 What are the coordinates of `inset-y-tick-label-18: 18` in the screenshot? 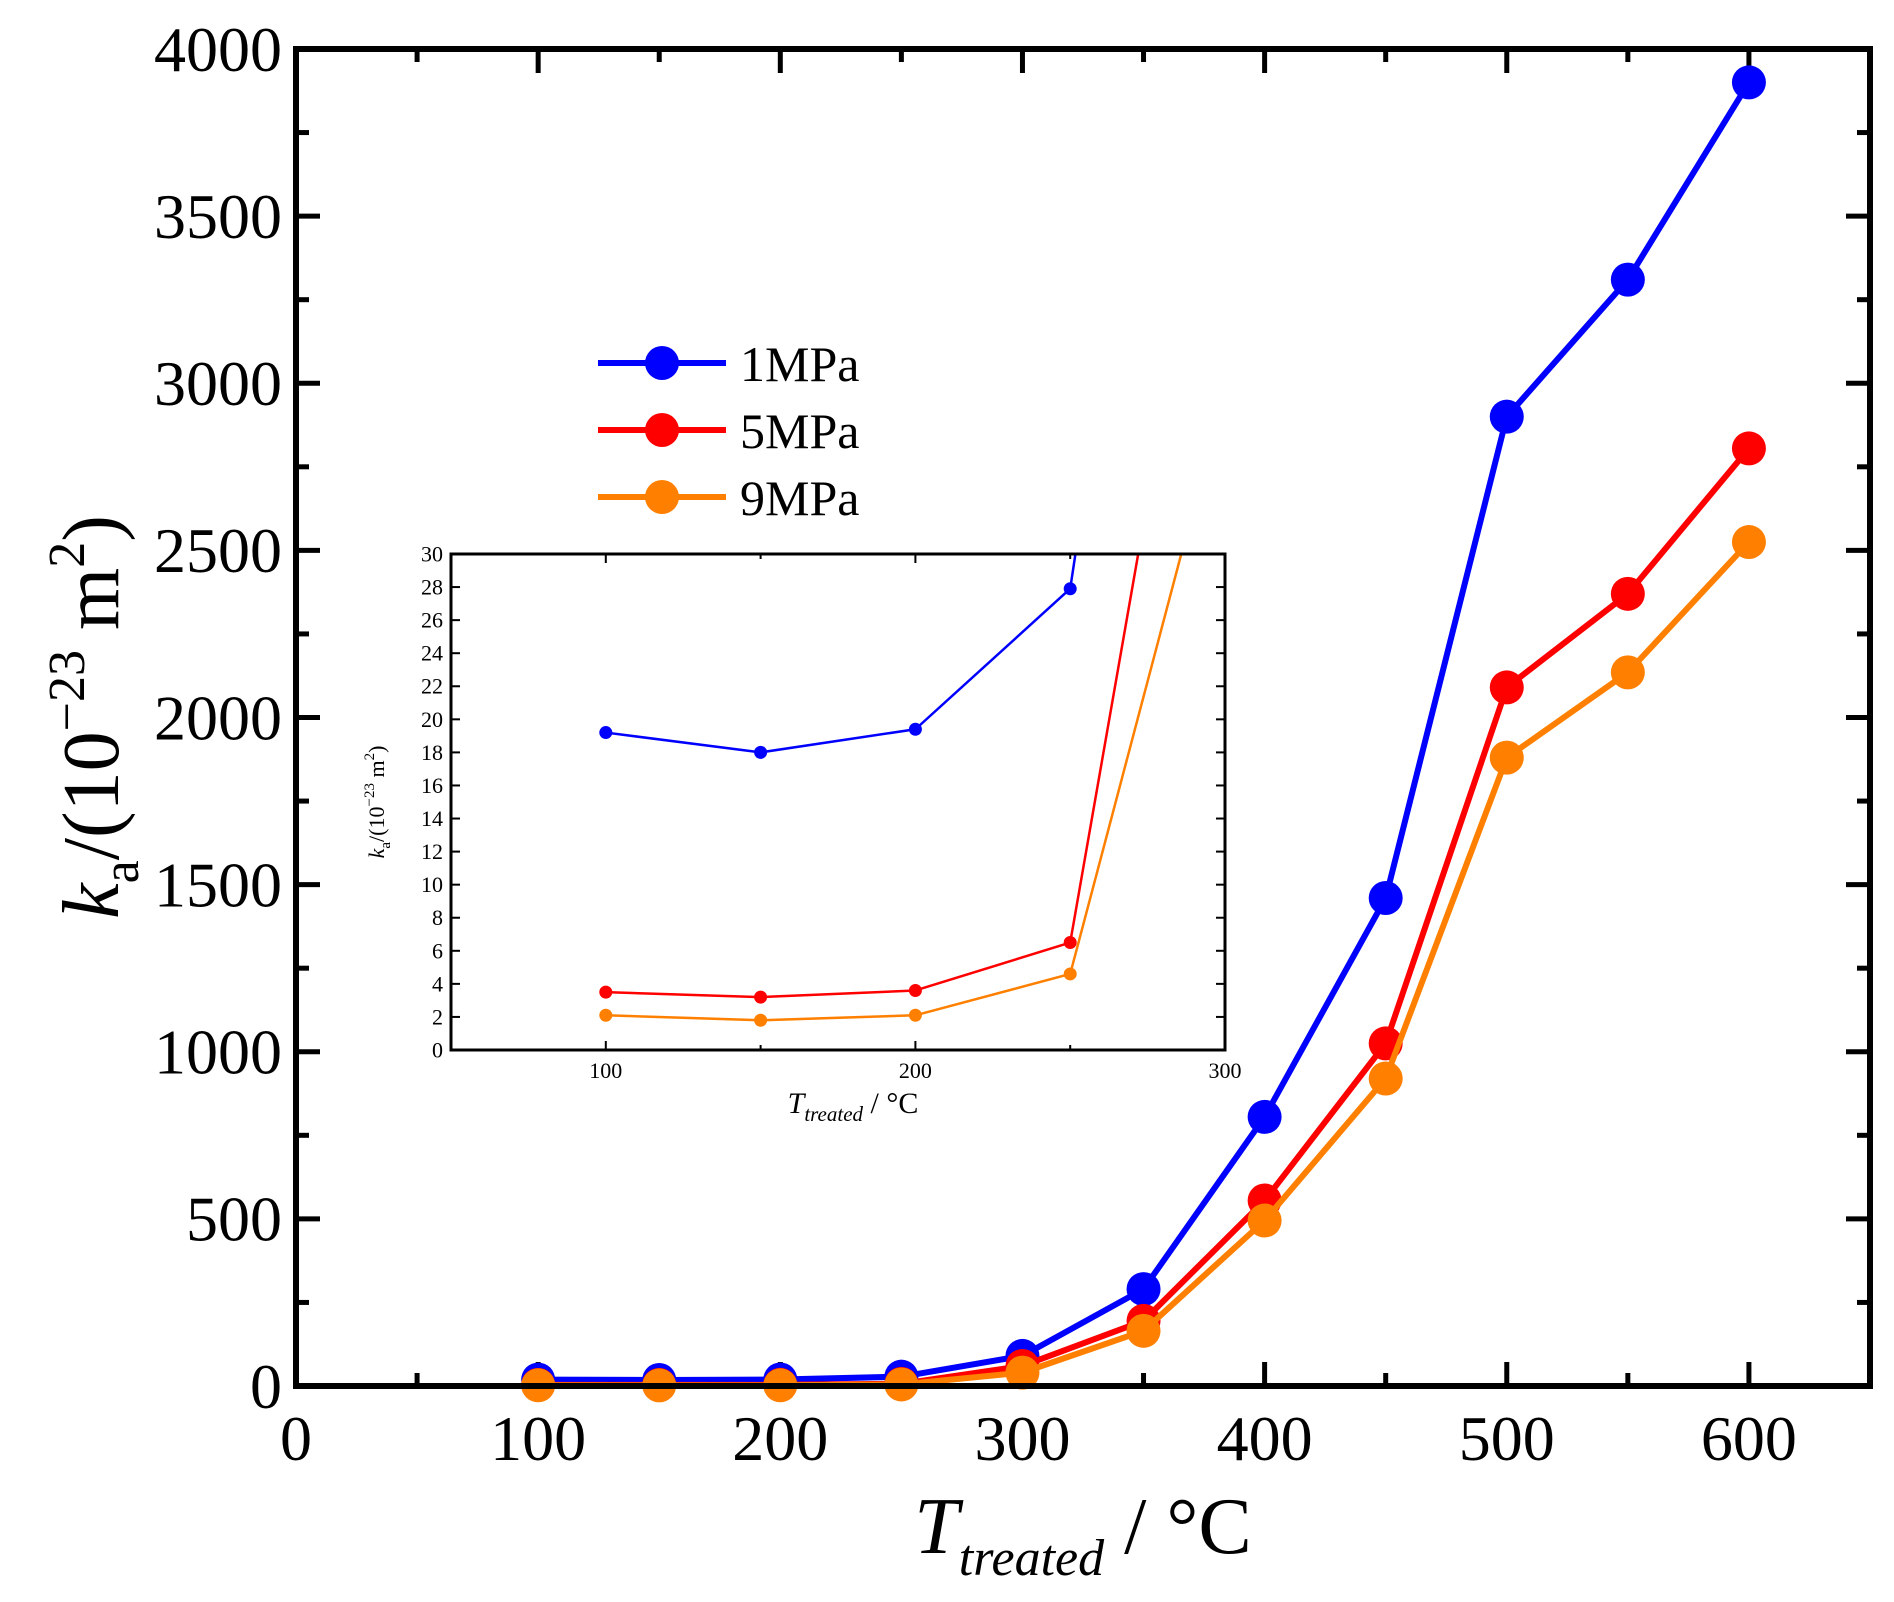 It's located at (432, 752).